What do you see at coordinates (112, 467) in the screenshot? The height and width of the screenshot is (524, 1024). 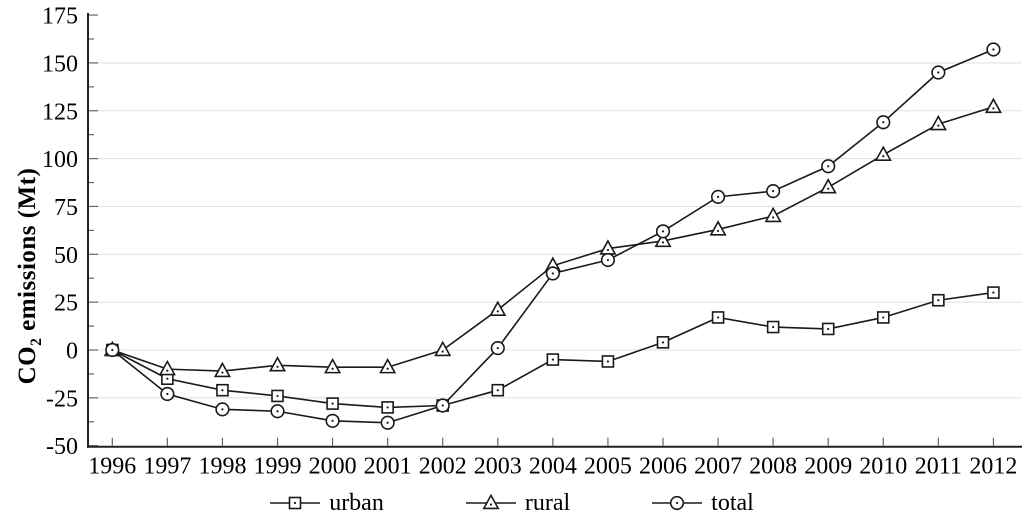 I see `x-tick-label: 1996` at bounding box center [112, 467].